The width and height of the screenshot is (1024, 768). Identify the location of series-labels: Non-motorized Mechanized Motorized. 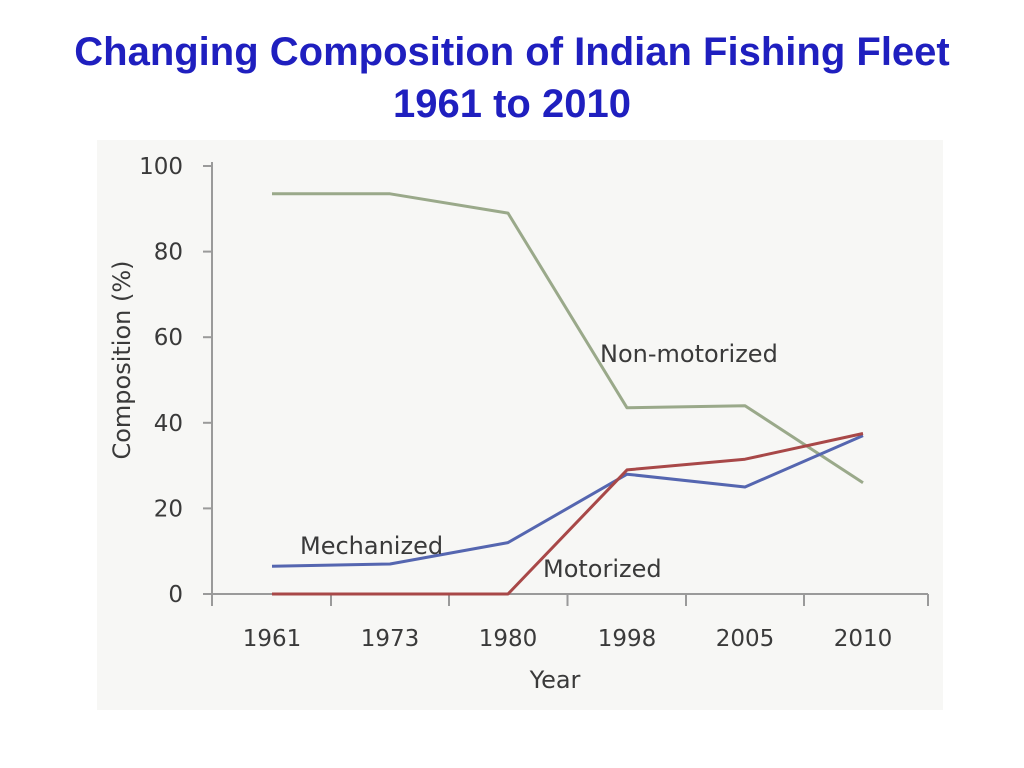
(539, 461).